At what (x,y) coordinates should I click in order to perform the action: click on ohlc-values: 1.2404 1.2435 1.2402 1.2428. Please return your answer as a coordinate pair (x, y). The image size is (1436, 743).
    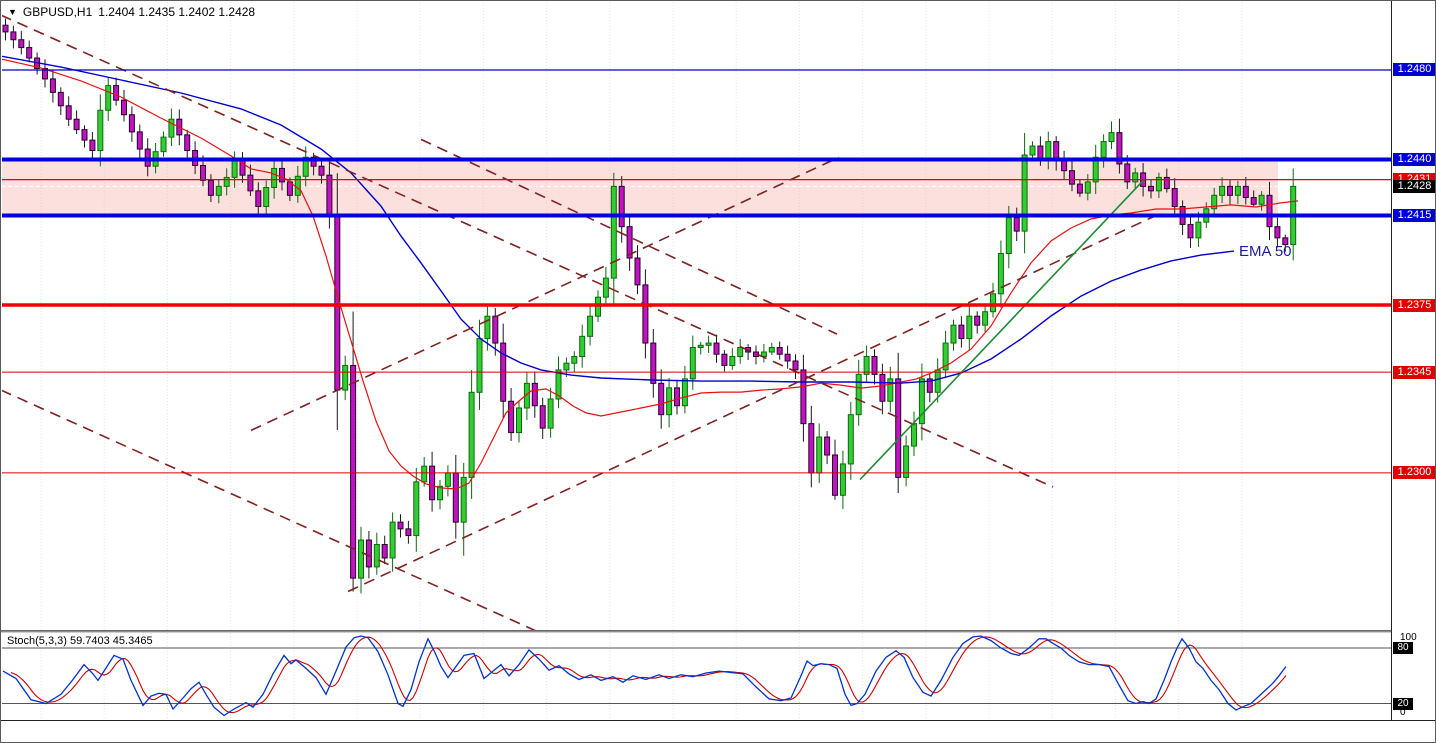
    Looking at the image, I should click on (177, 12).